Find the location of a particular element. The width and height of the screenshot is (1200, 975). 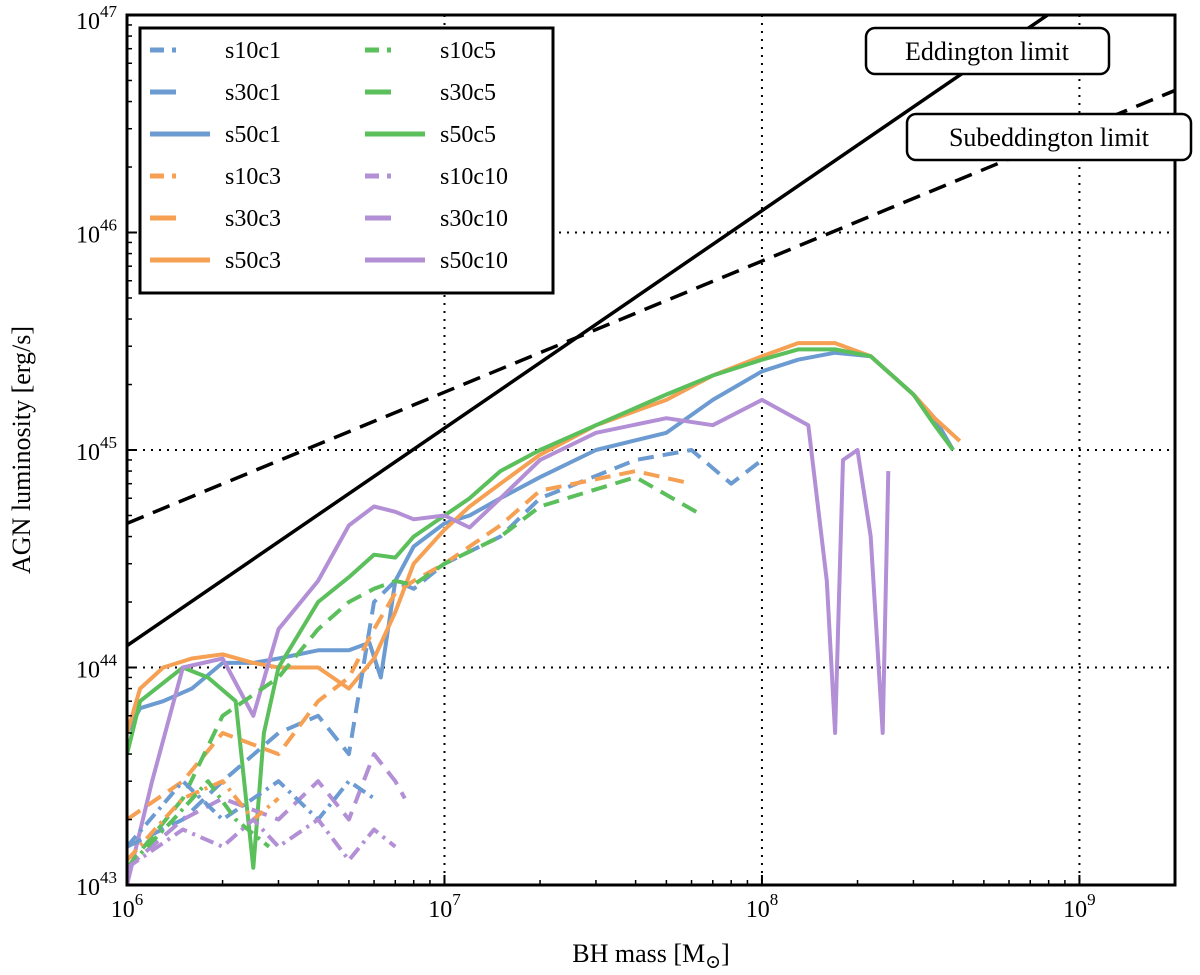

series-s10c3 is located at coordinates (203, 820).